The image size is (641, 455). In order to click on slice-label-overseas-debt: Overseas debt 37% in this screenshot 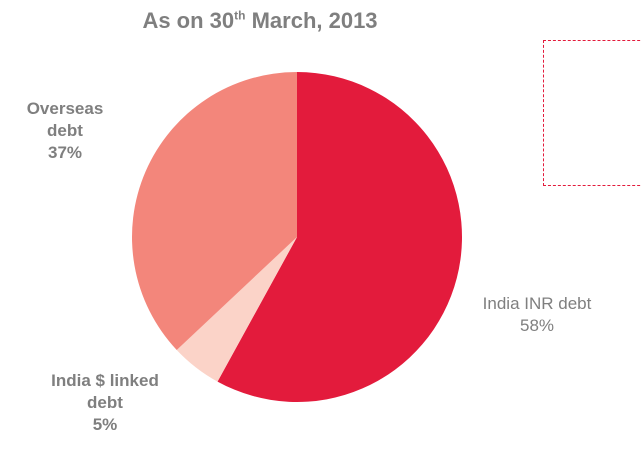, I will do `click(65, 131)`.